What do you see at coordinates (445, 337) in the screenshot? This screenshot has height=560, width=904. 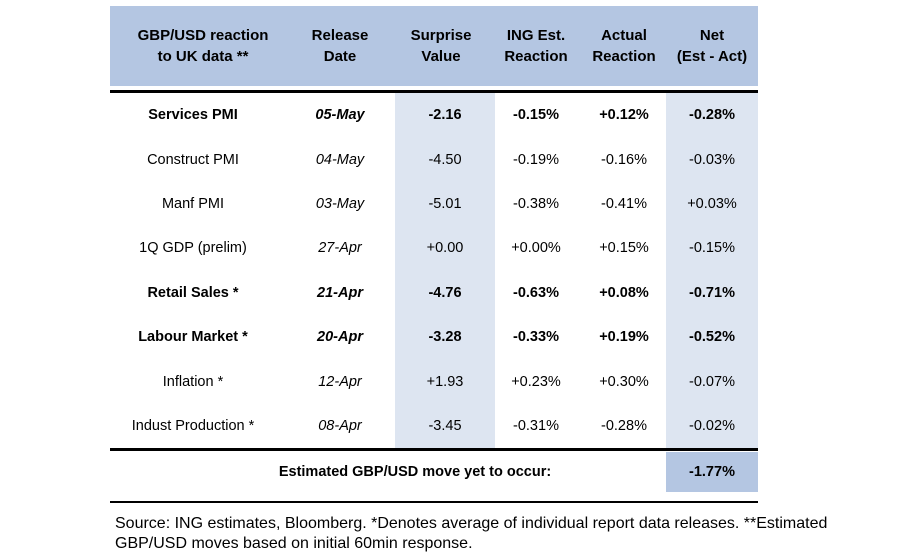 I see `surprise-cell: -3.28` at bounding box center [445, 337].